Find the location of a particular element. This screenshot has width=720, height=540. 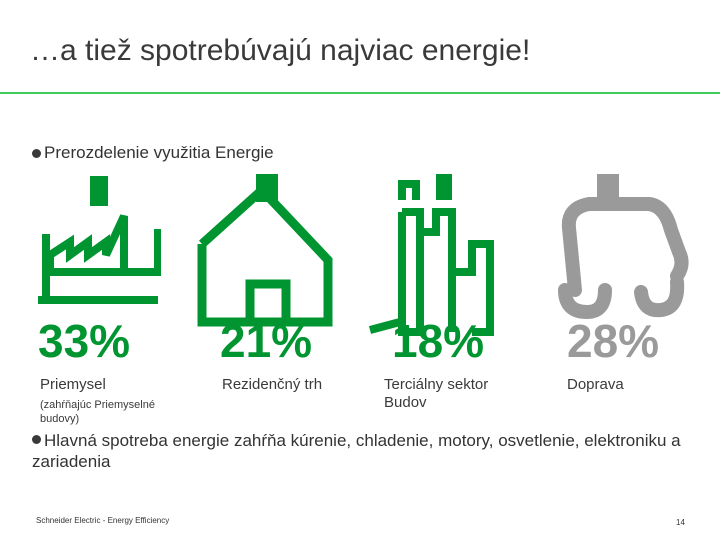

house-icon is located at coordinates (265, 250).